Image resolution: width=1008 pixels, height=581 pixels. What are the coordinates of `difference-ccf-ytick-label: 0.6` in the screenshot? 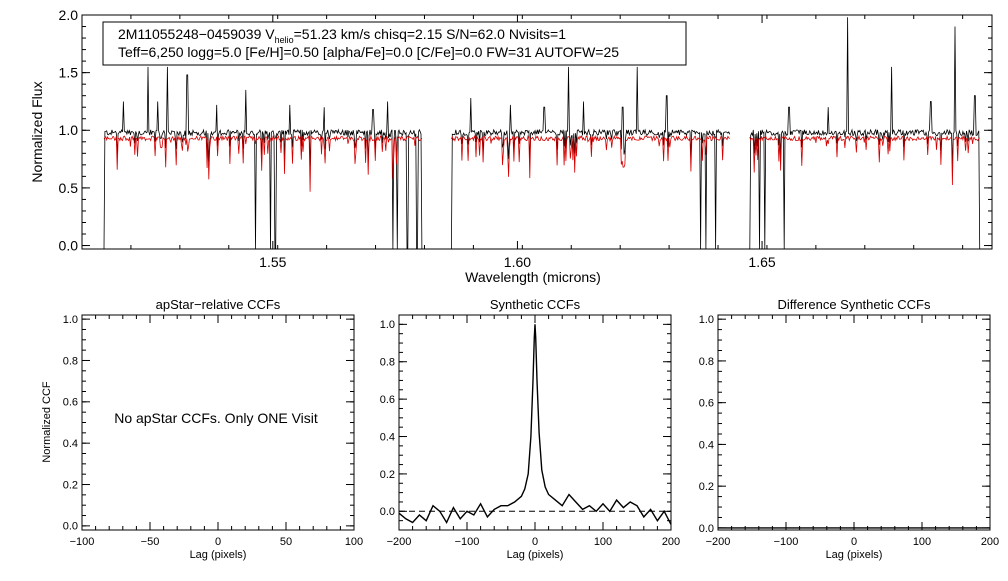 It's located at (706, 404).